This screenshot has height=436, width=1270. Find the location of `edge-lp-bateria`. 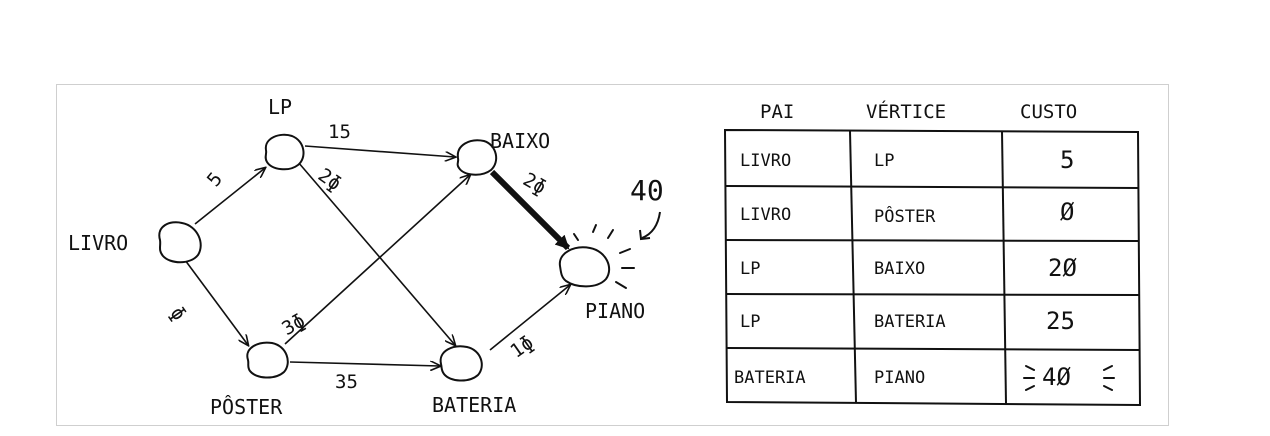

edge-lp-bateria is located at coordinates (376, 253).